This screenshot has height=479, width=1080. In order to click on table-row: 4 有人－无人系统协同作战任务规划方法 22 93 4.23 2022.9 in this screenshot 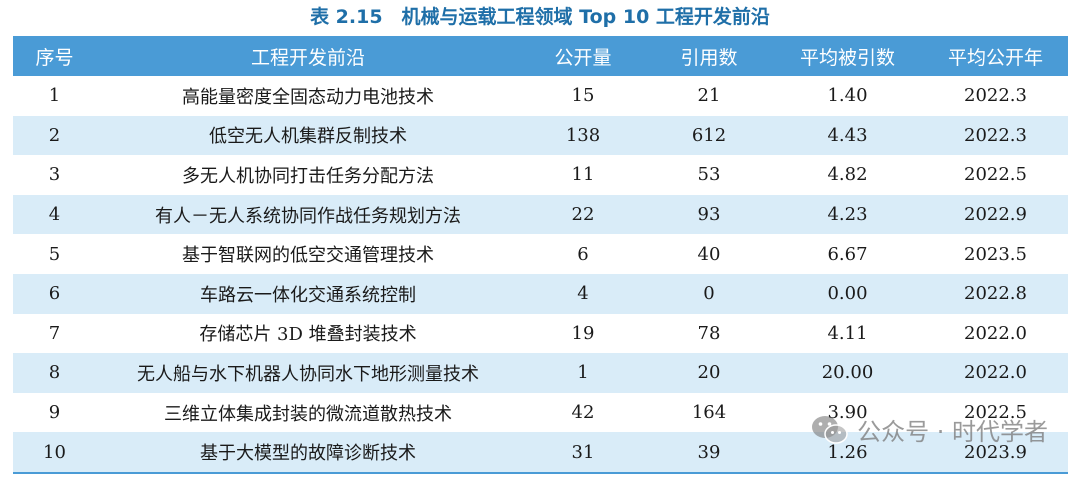, I will do `click(540, 214)`.